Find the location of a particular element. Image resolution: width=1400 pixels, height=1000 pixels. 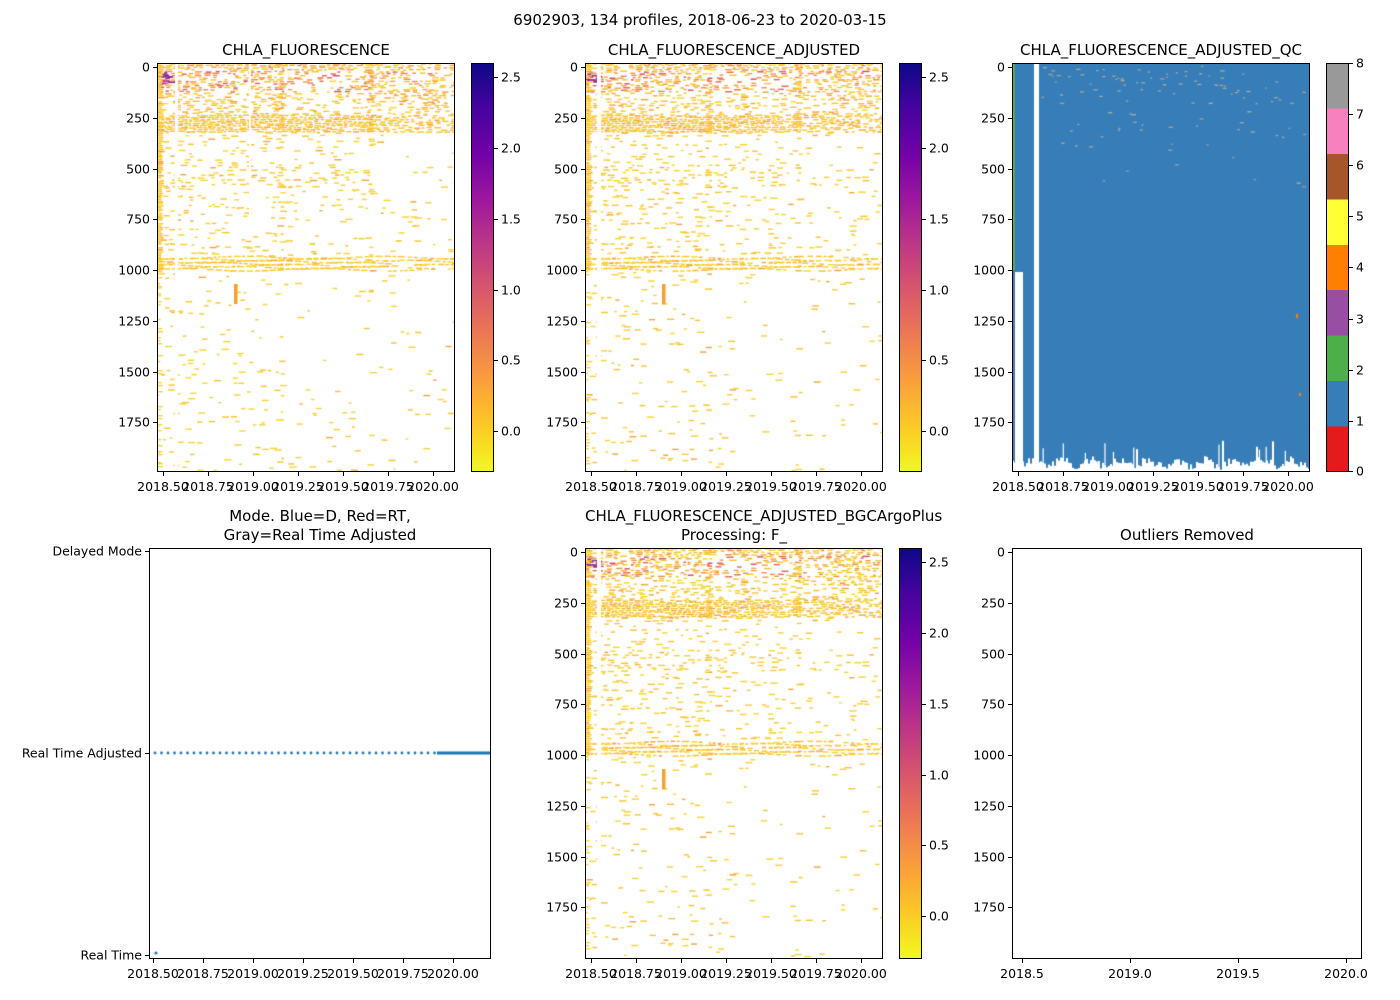

colorbar-tick-label: 2 is located at coordinates (1360, 370).